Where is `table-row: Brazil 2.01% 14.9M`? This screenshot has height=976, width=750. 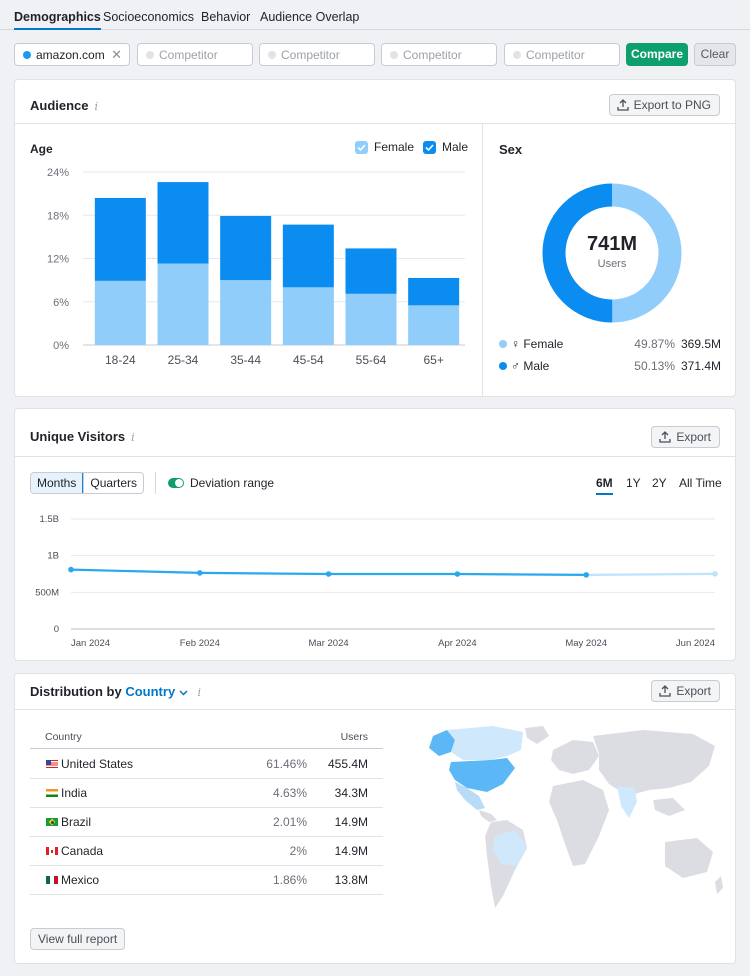
table-row: Brazil 2.01% 14.9M is located at coordinates (206, 822).